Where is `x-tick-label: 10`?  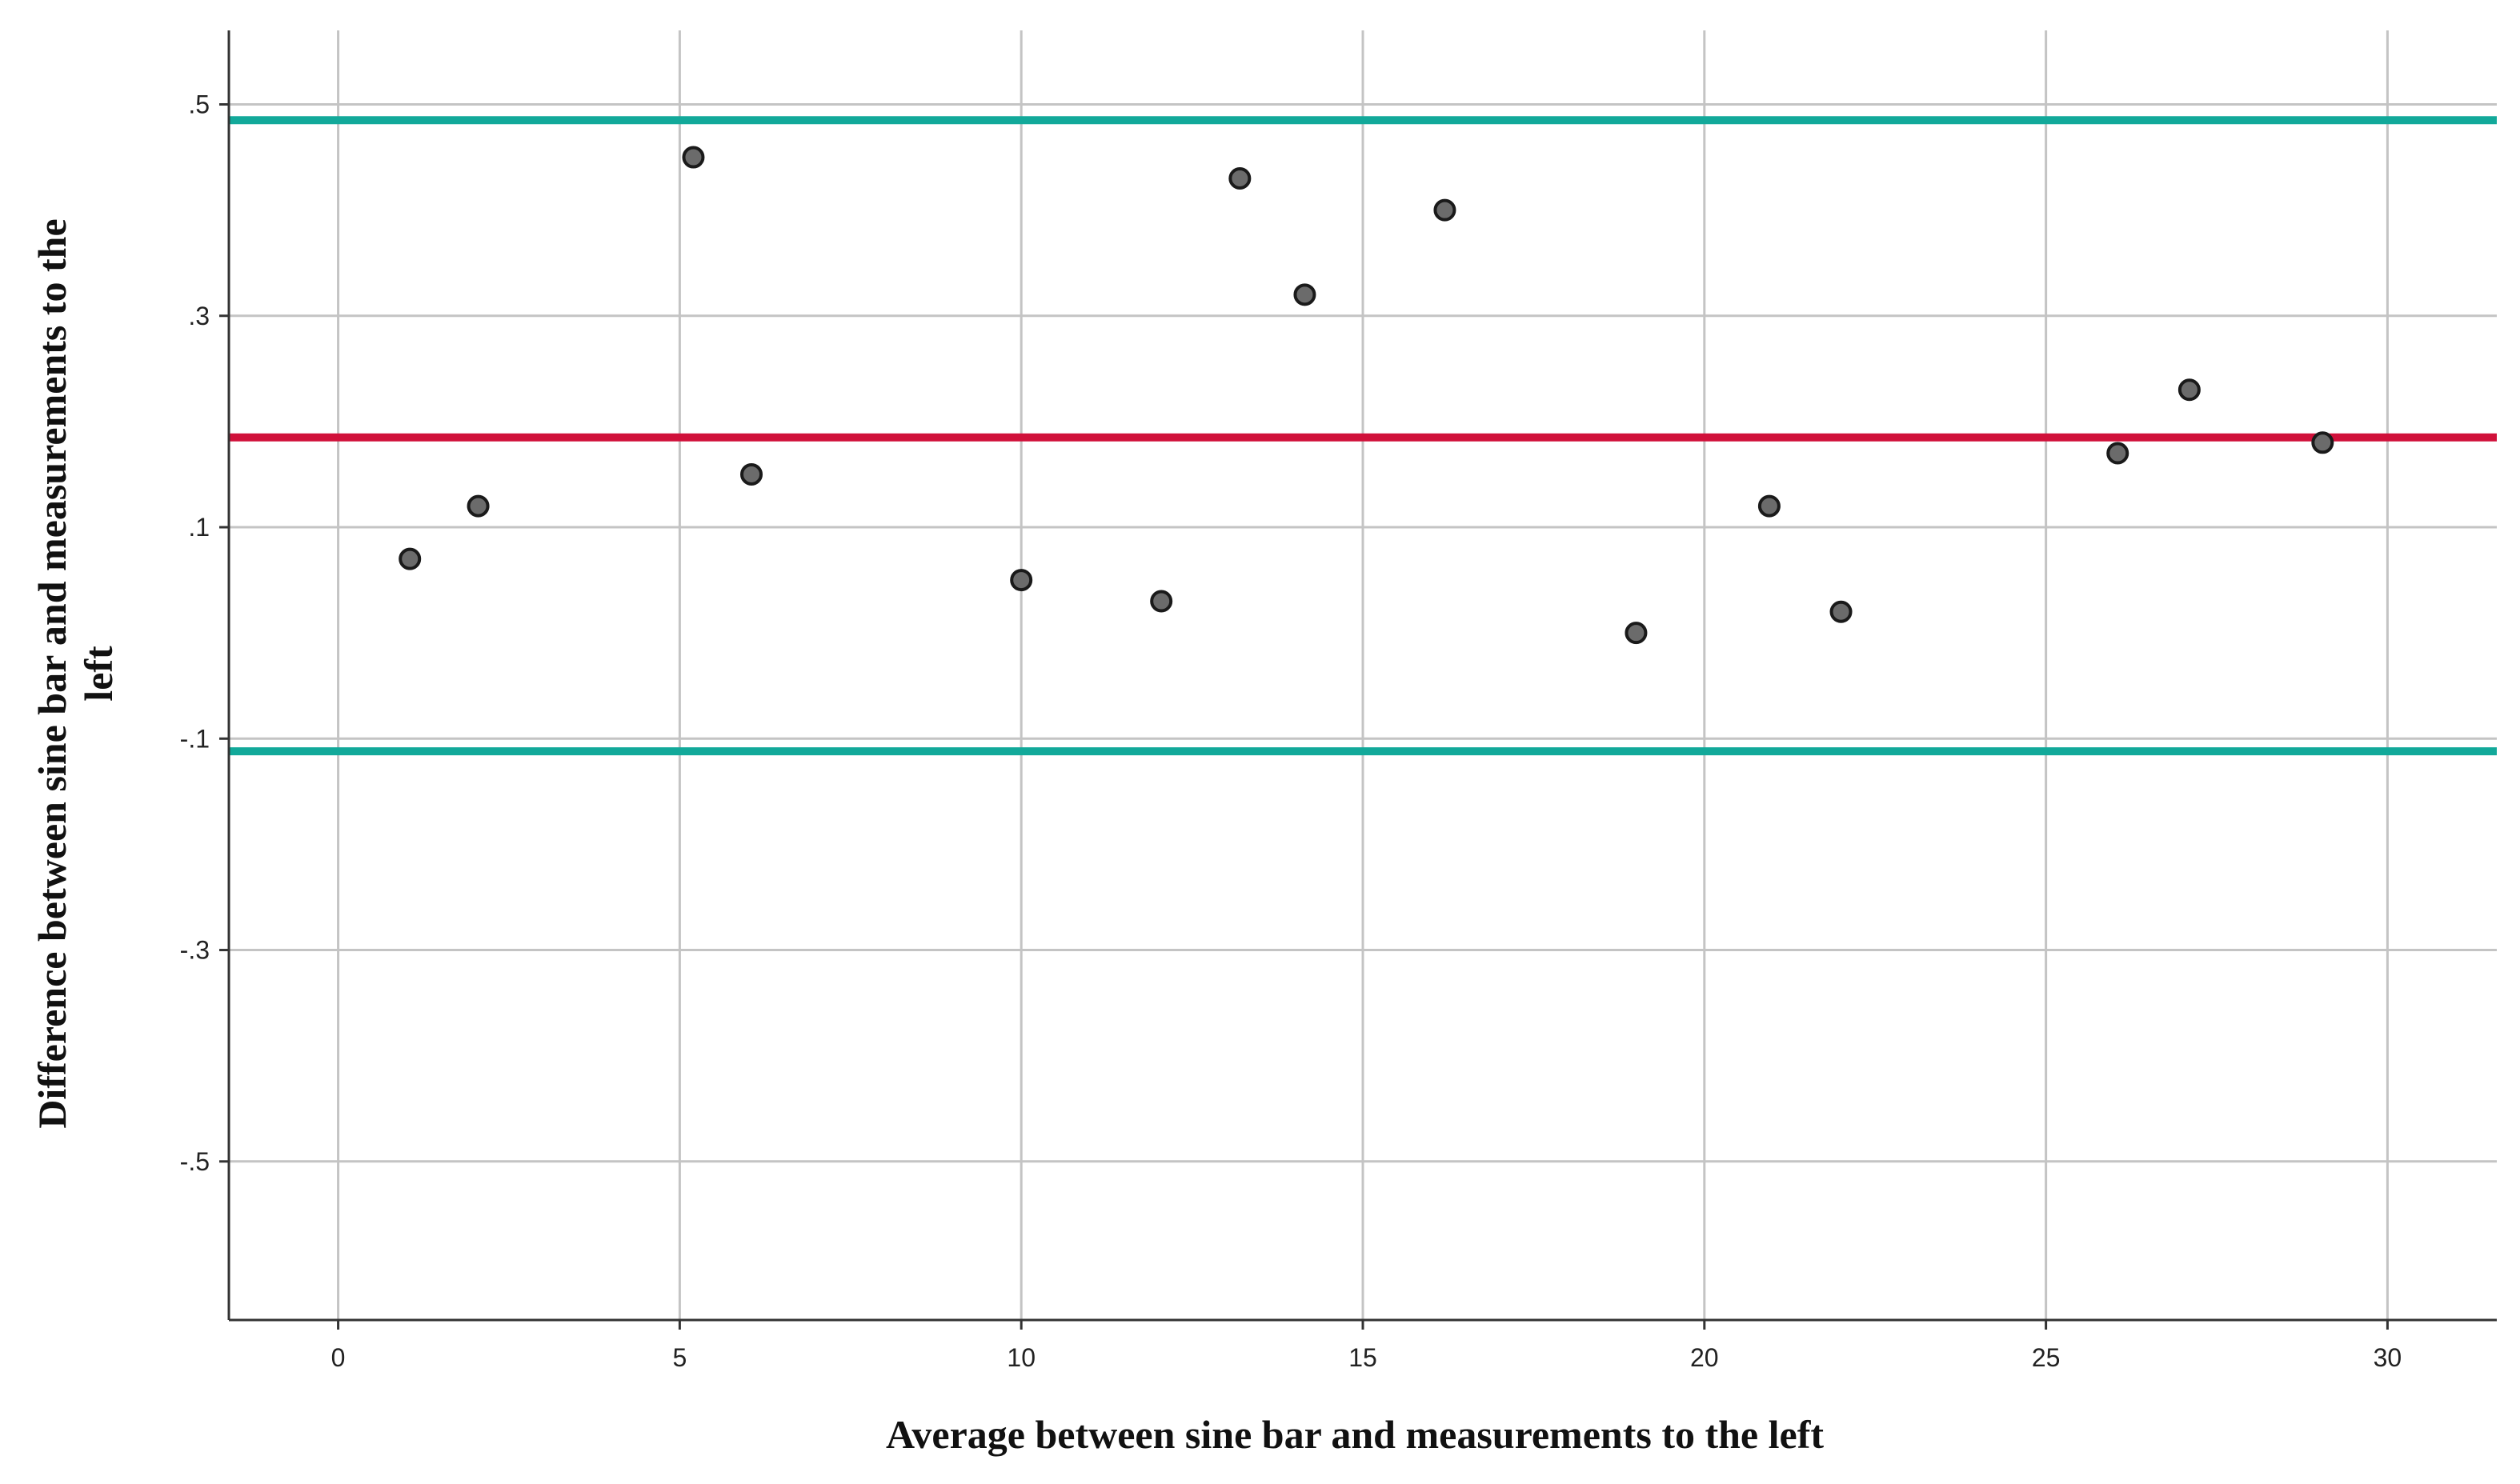
x-tick-label: 10 is located at coordinates (1021, 1357).